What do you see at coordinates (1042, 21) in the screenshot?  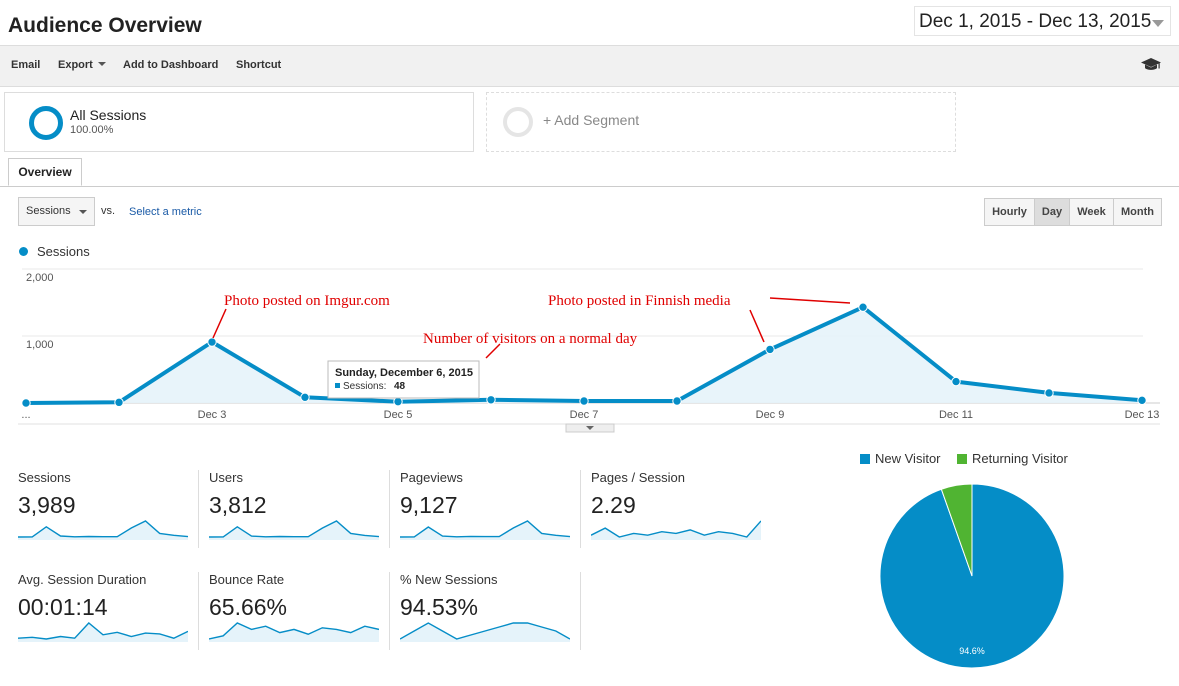 I see `date-range-picker: Dec 1, 2015 - Dec 13, 2015` at bounding box center [1042, 21].